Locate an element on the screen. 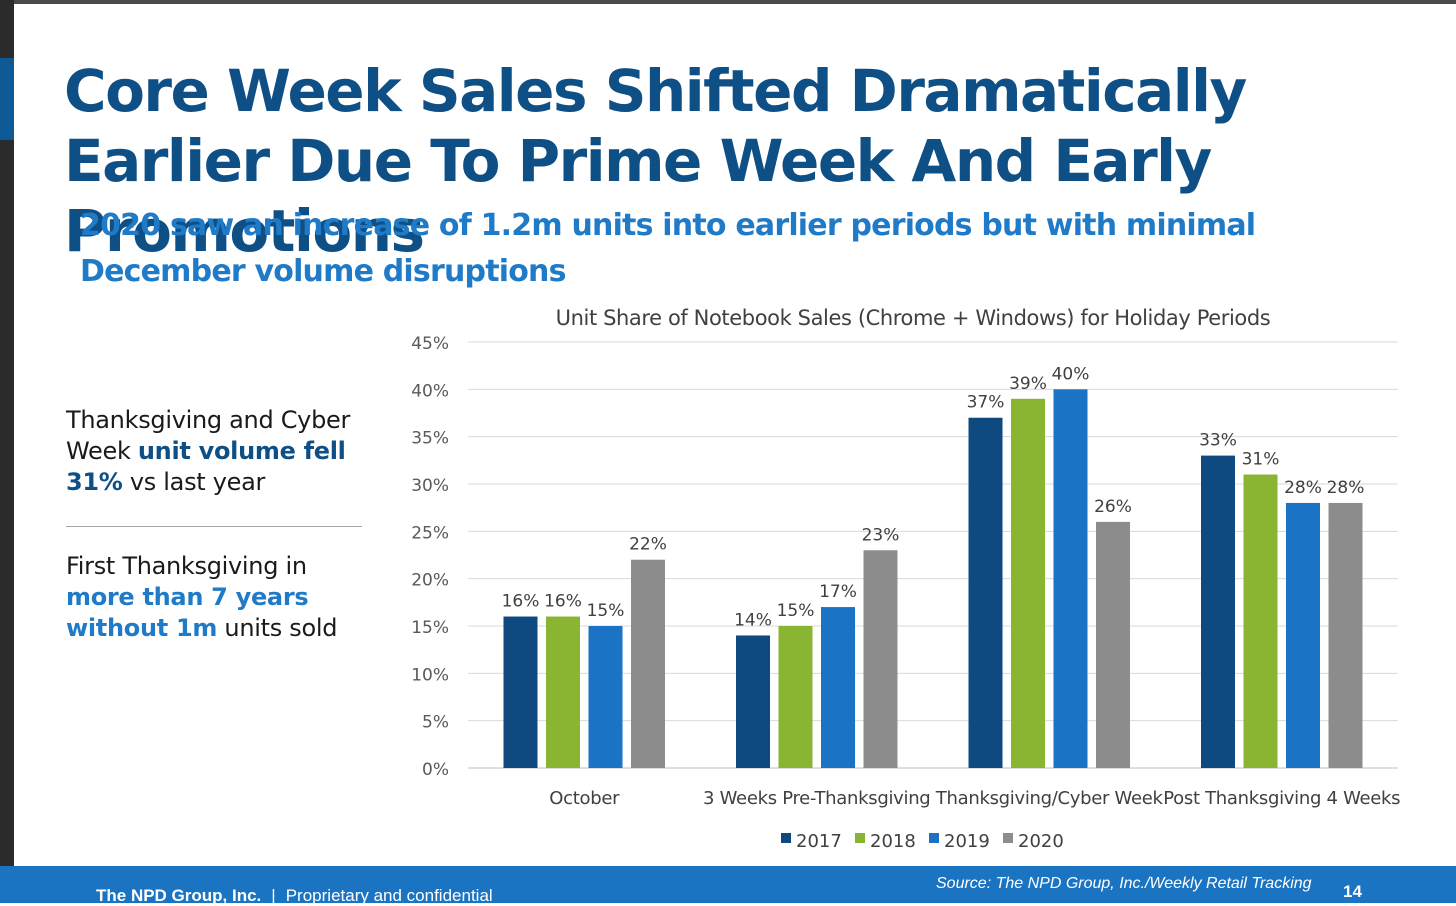  legend-label: 2018 is located at coordinates (893, 841).